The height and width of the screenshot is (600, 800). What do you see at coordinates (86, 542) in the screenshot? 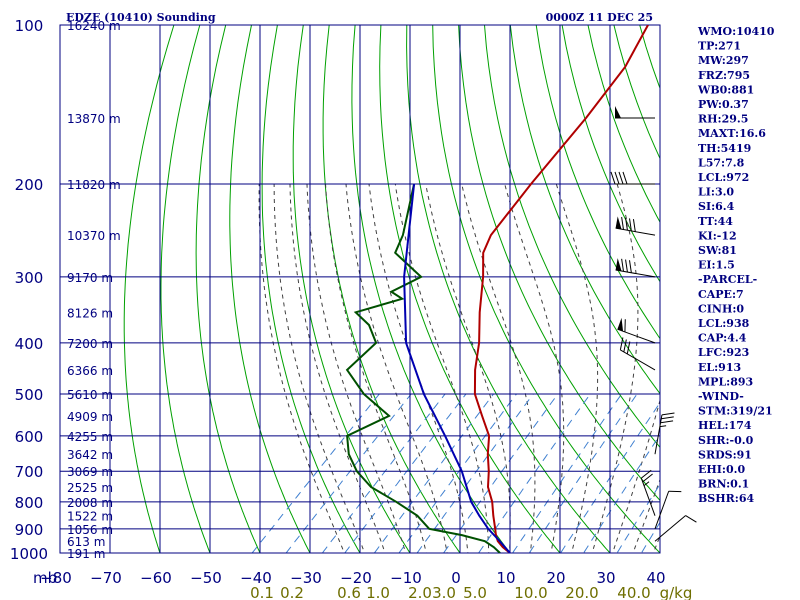
I see `height-label-950: 613 m` at bounding box center [86, 542].